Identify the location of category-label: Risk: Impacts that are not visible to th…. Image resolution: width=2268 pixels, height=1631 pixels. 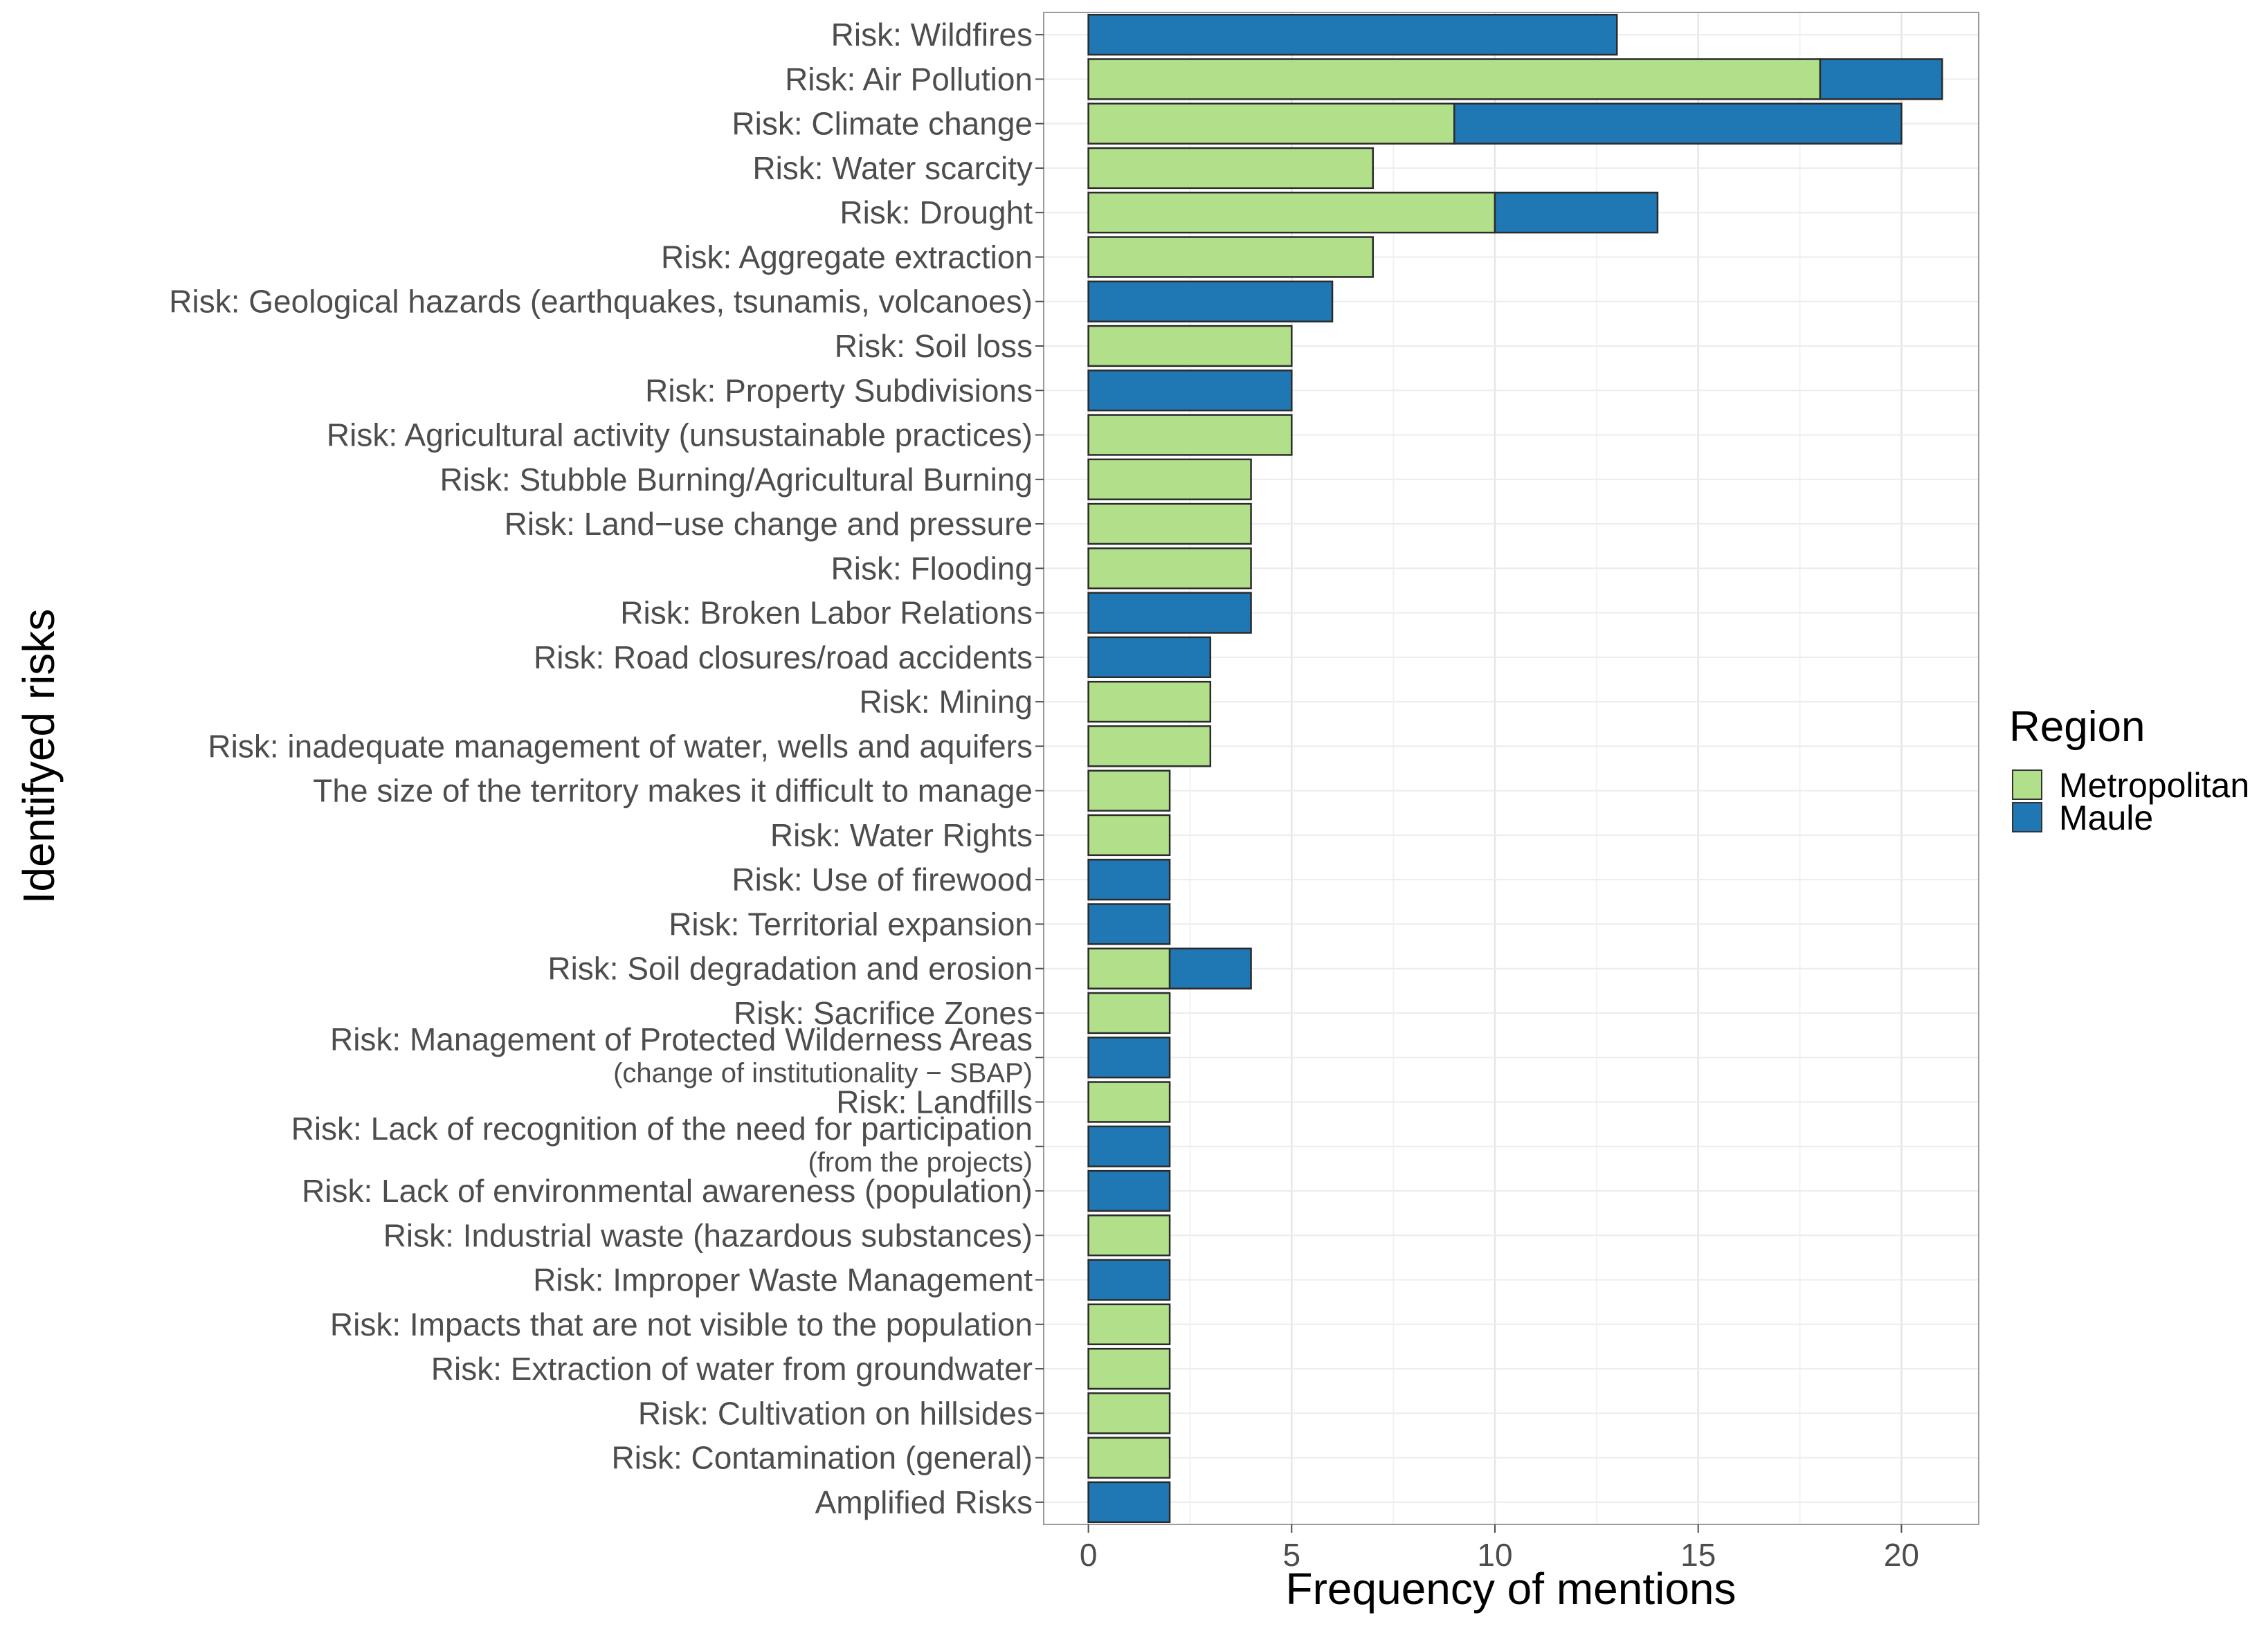
(681, 1324).